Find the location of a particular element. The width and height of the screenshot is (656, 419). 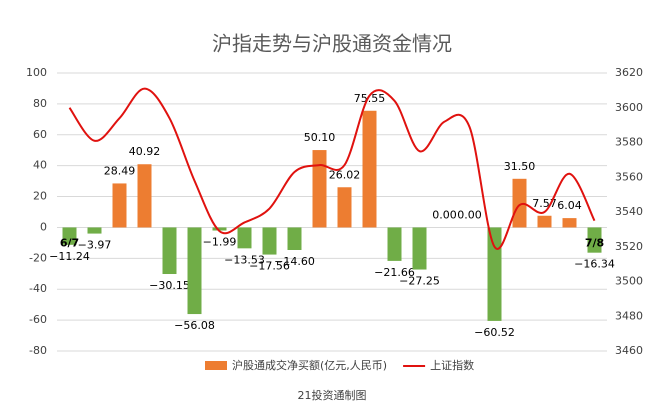

x-tick-label: 7/8 is located at coordinates (594, 242).